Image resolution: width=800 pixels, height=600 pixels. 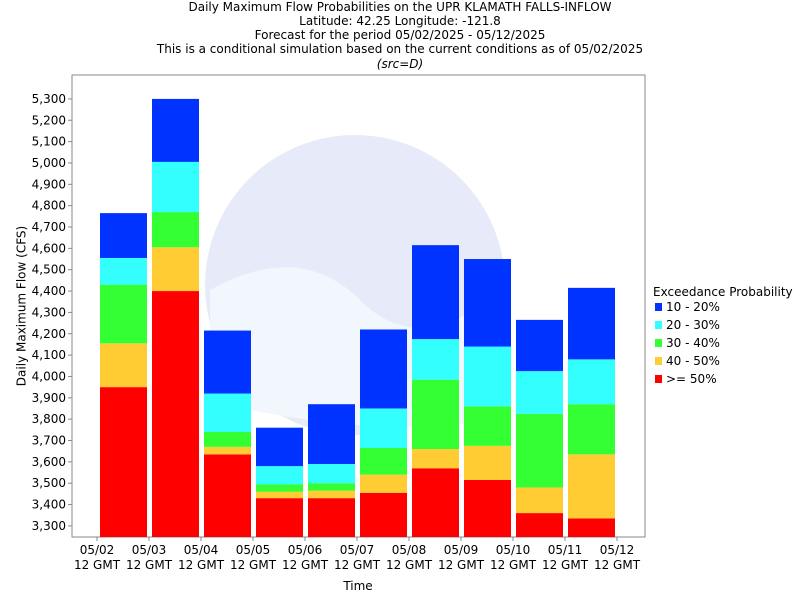 What do you see at coordinates (49, 227) in the screenshot?
I see `y-tick-label: 4,700` at bounding box center [49, 227].